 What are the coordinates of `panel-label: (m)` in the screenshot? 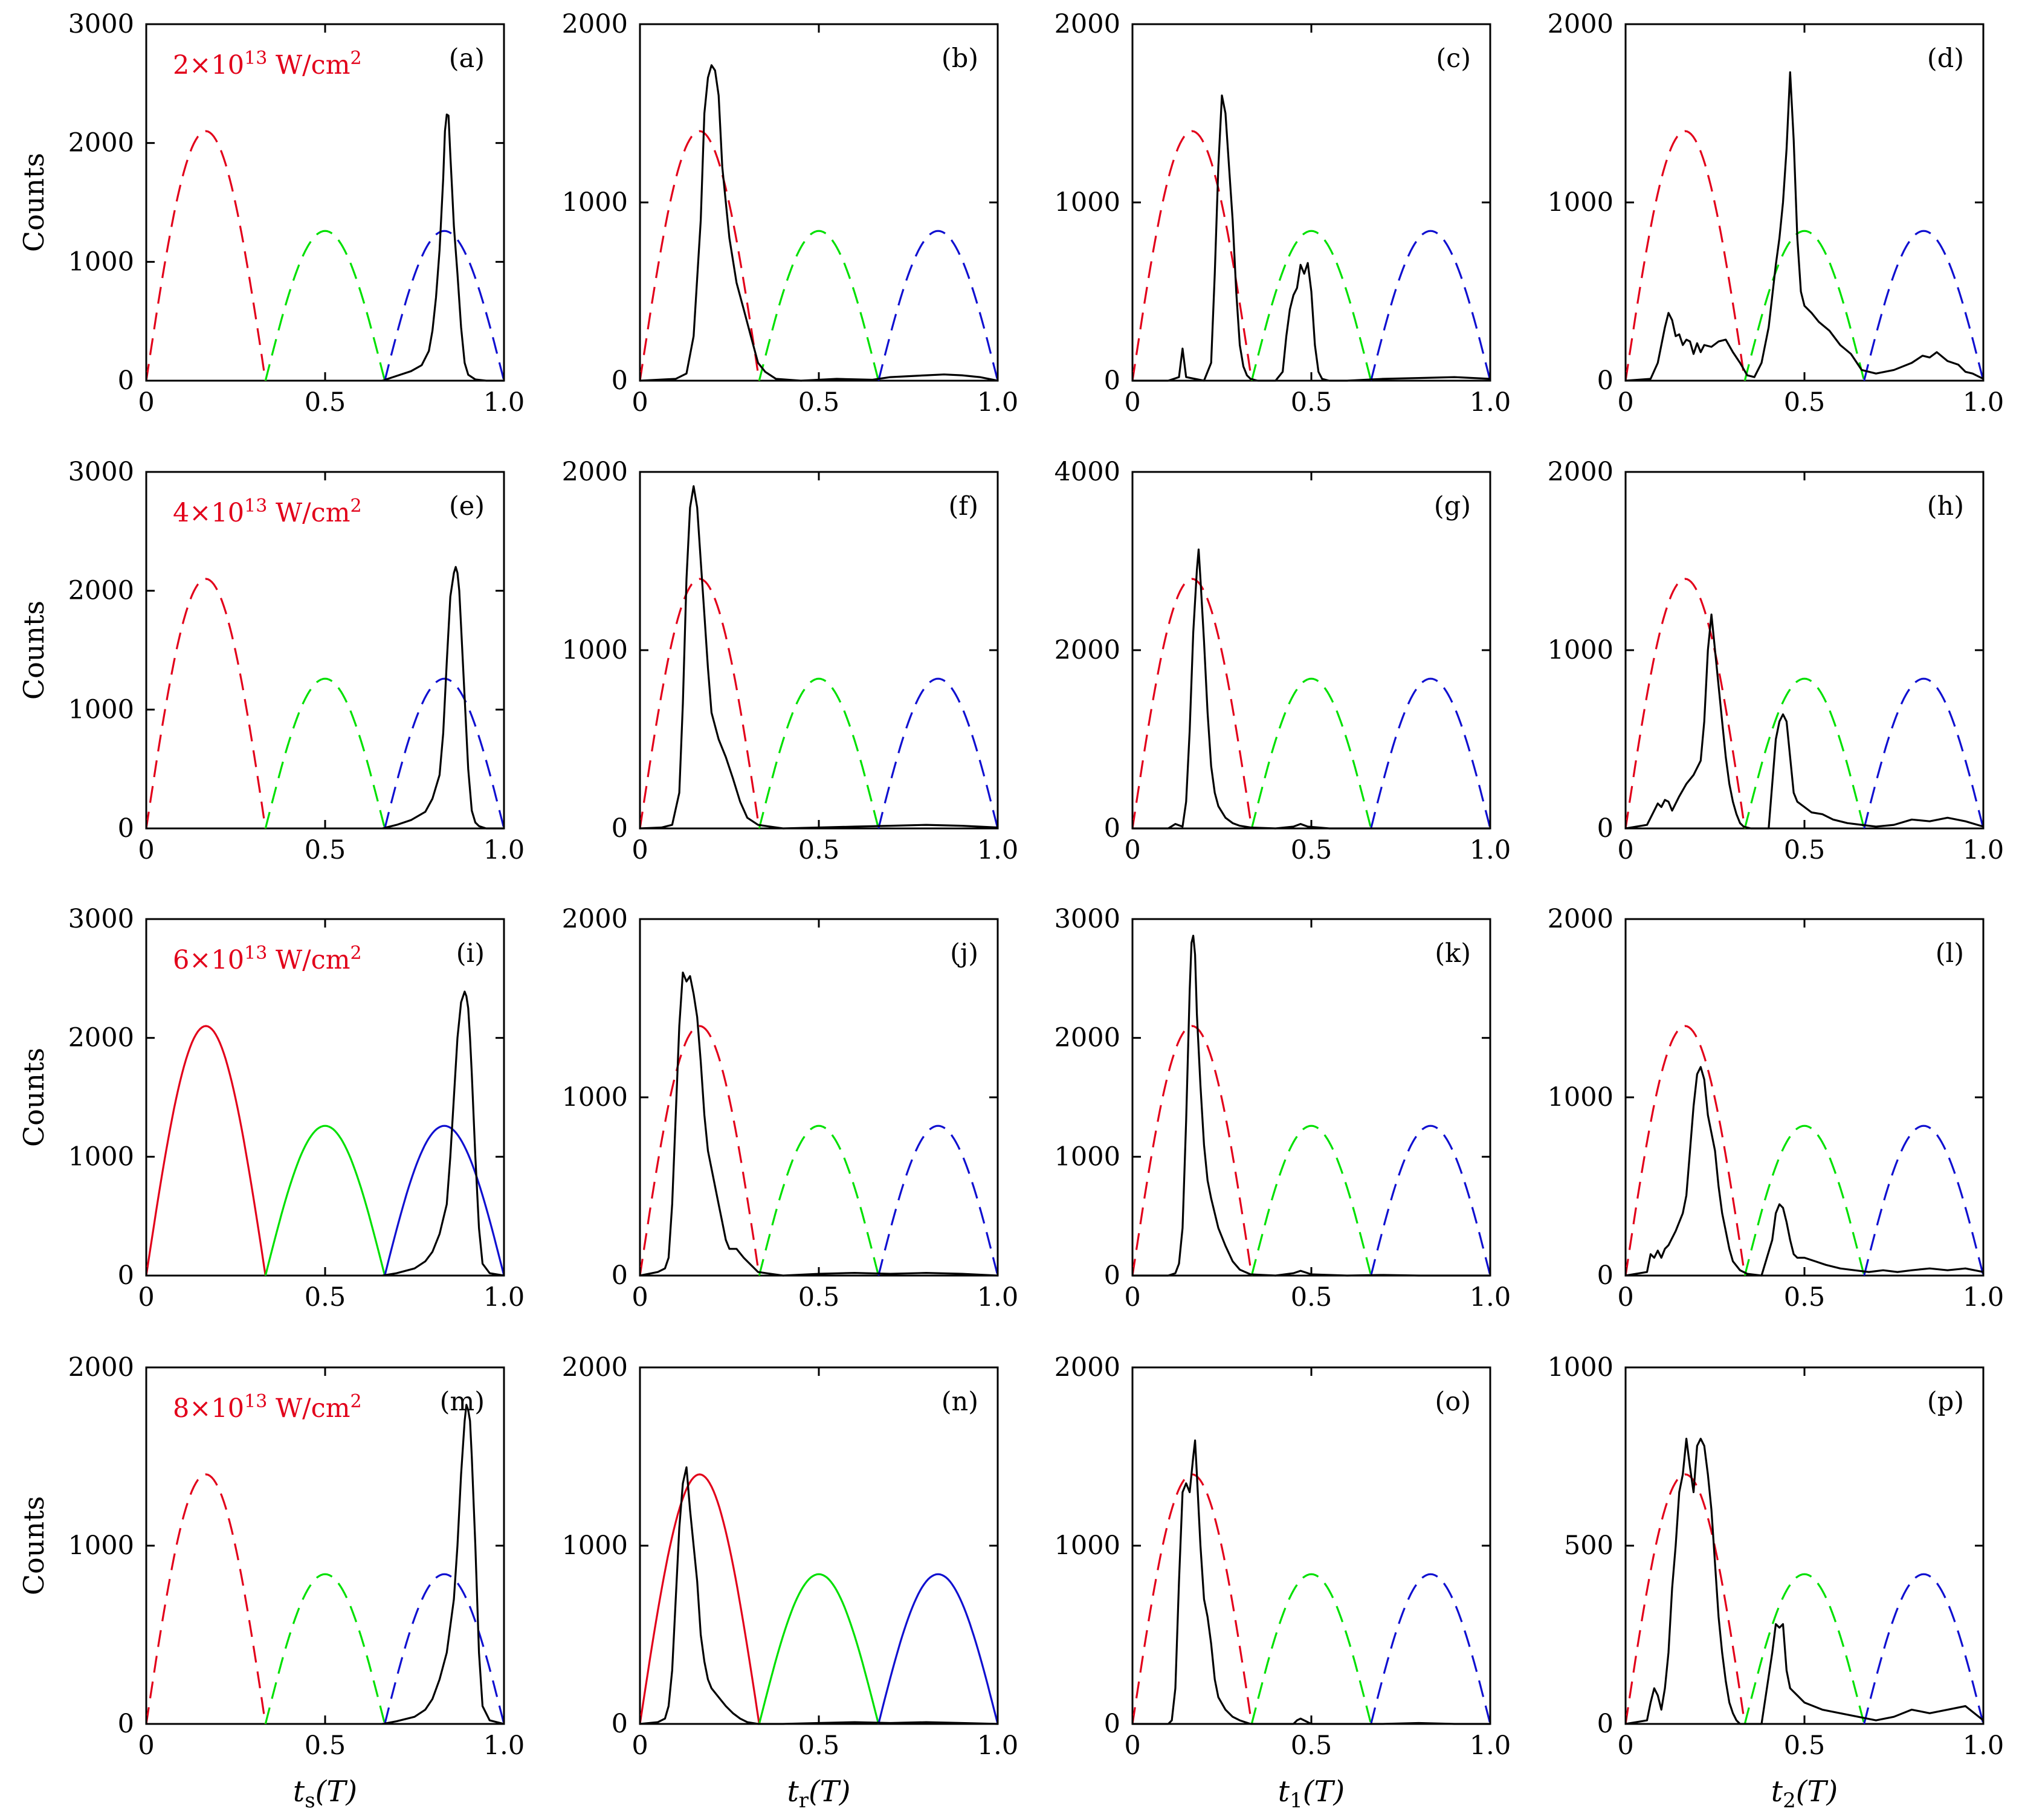 It's located at (463, 1402).